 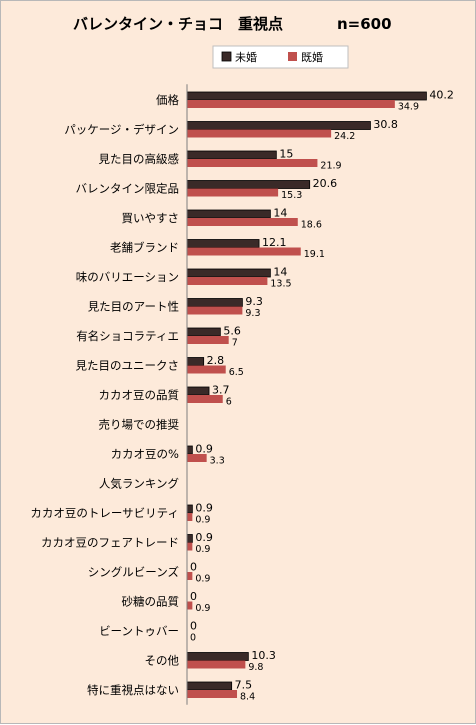 What do you see at coordinates (145, 454) in the screenshot?
I see `category-label: カカオ豆の%` at bounding box center [145, 454].